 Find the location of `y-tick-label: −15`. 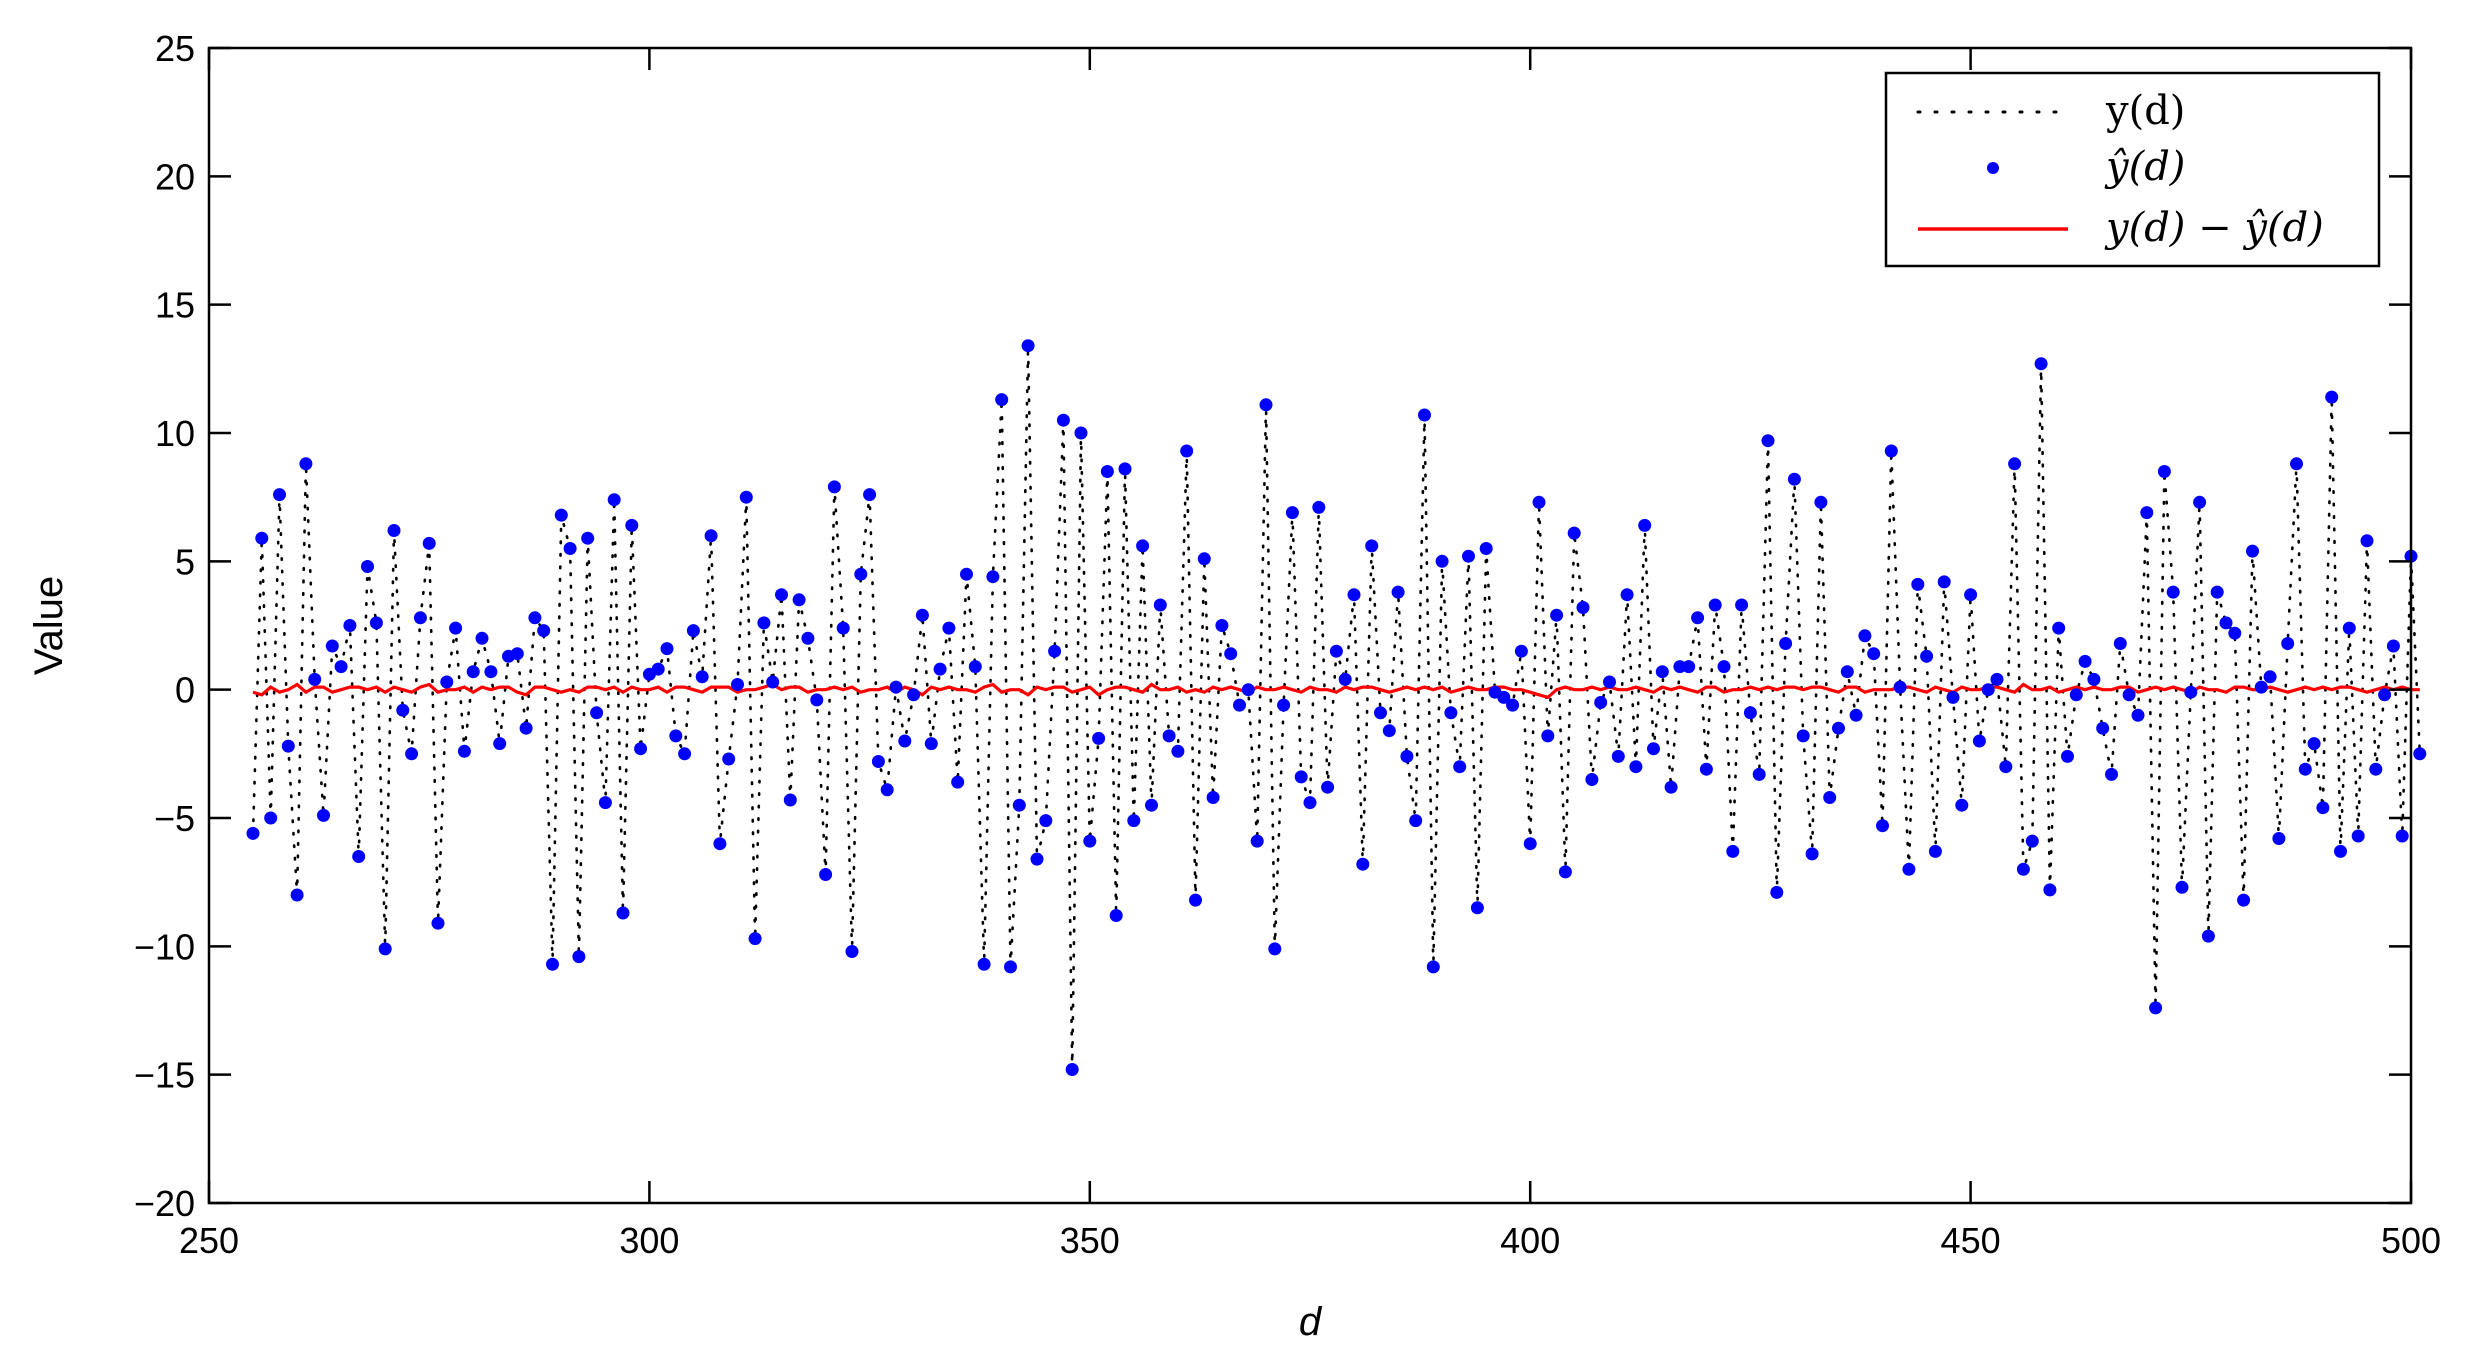

y-tick-label: −15 is located at coordinates (164, 1075).